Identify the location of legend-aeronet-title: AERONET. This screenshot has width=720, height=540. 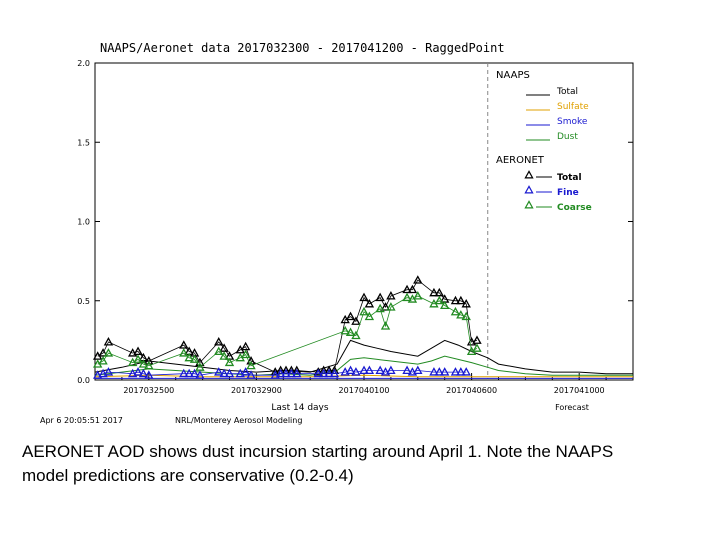
(520, 160).